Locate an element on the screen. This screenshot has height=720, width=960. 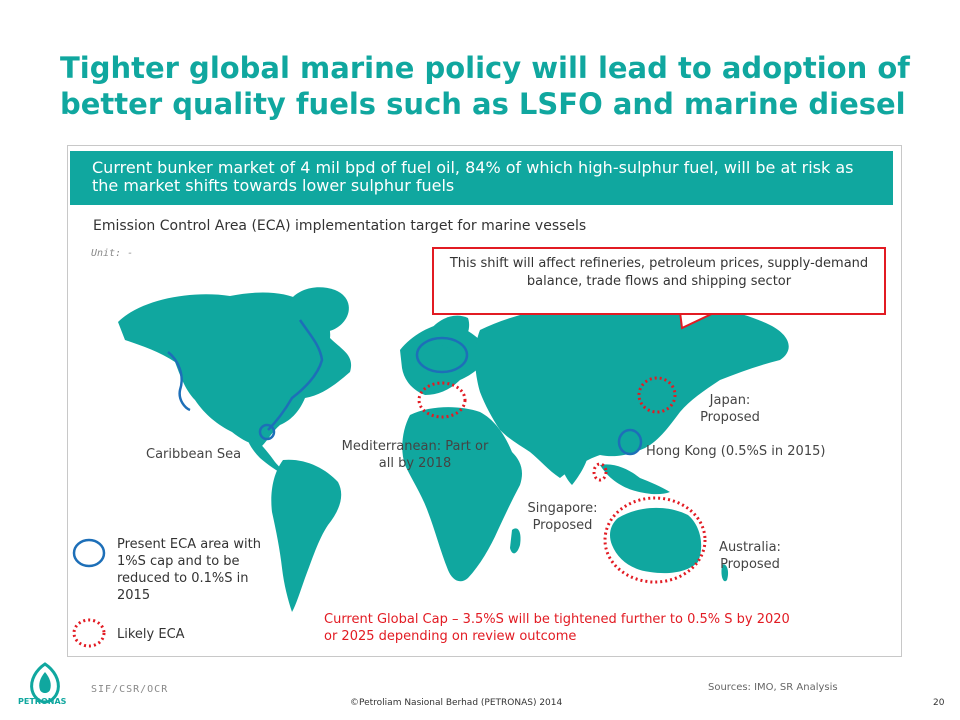
landmass-asia is located at coordinates (632, 390).